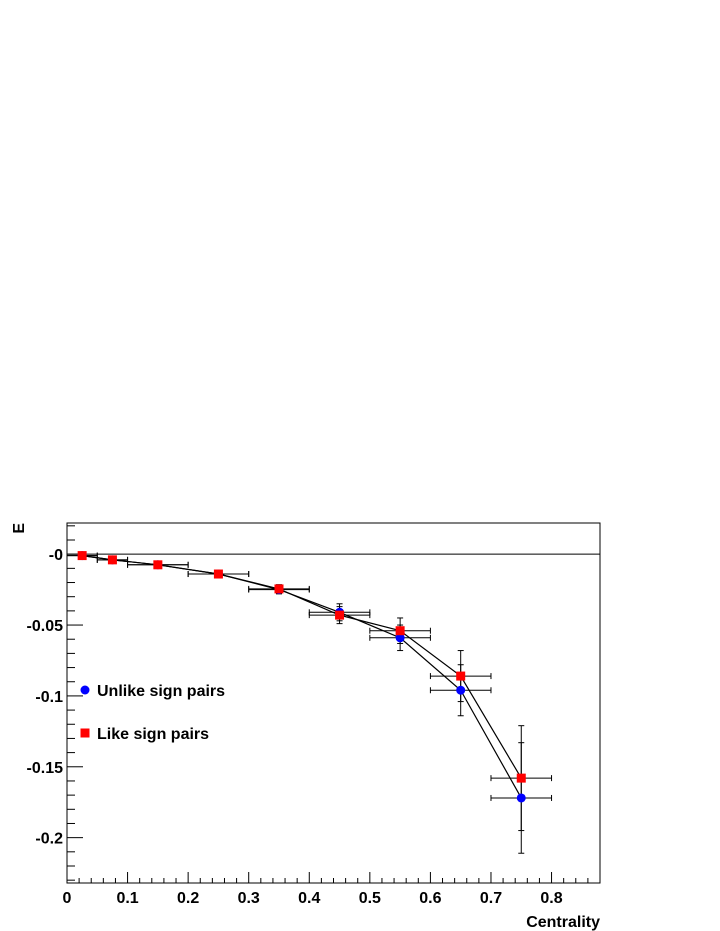 Image resolution: width=720 pixels, height=931 pixels. What do you see at coordinates (491, 898) in the screenshot?
I see `x-tick-label: 0.7` at bounding box center [491, 898].